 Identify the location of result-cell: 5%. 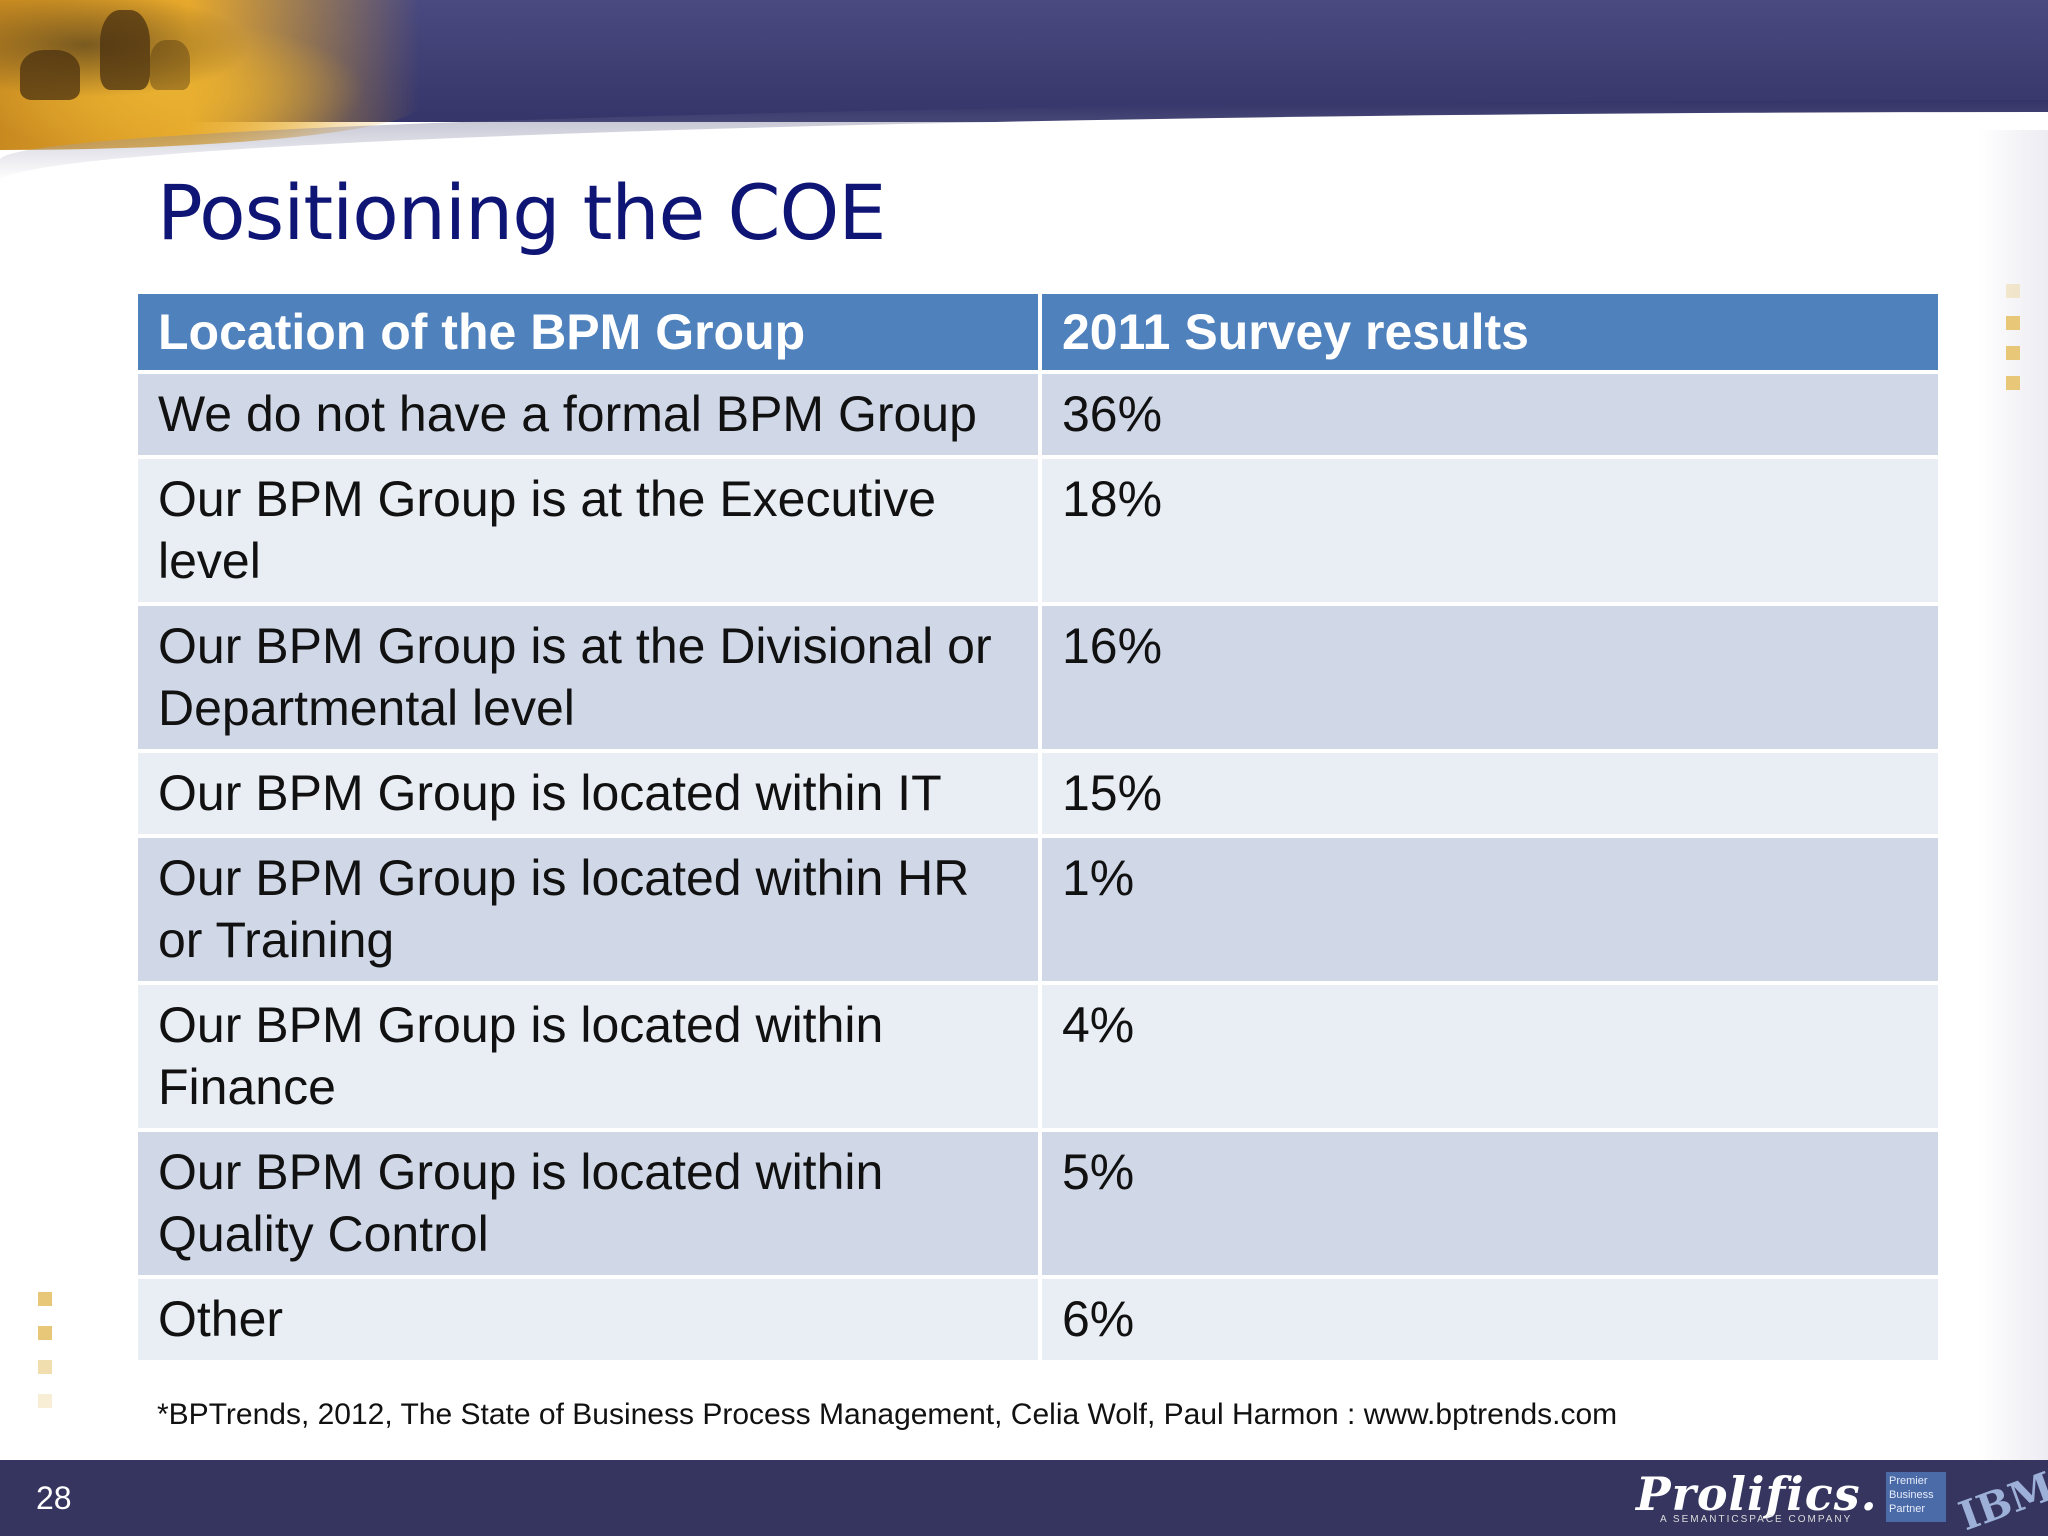
(1490, 1203).